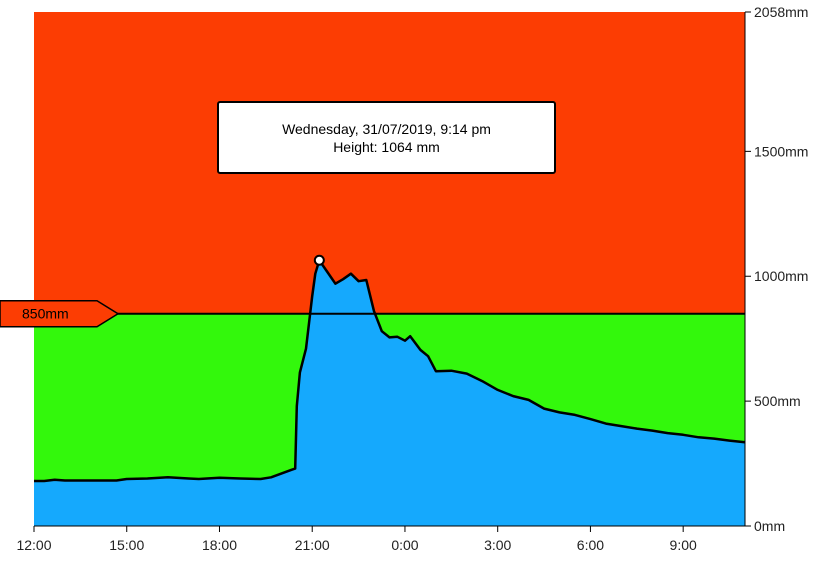 Image resolution: width=821 pixels, height=564 pixels. Describe the element at coordinates (312, 545) in the screenshot. I see `x-tick-label: 21:00` at that location.